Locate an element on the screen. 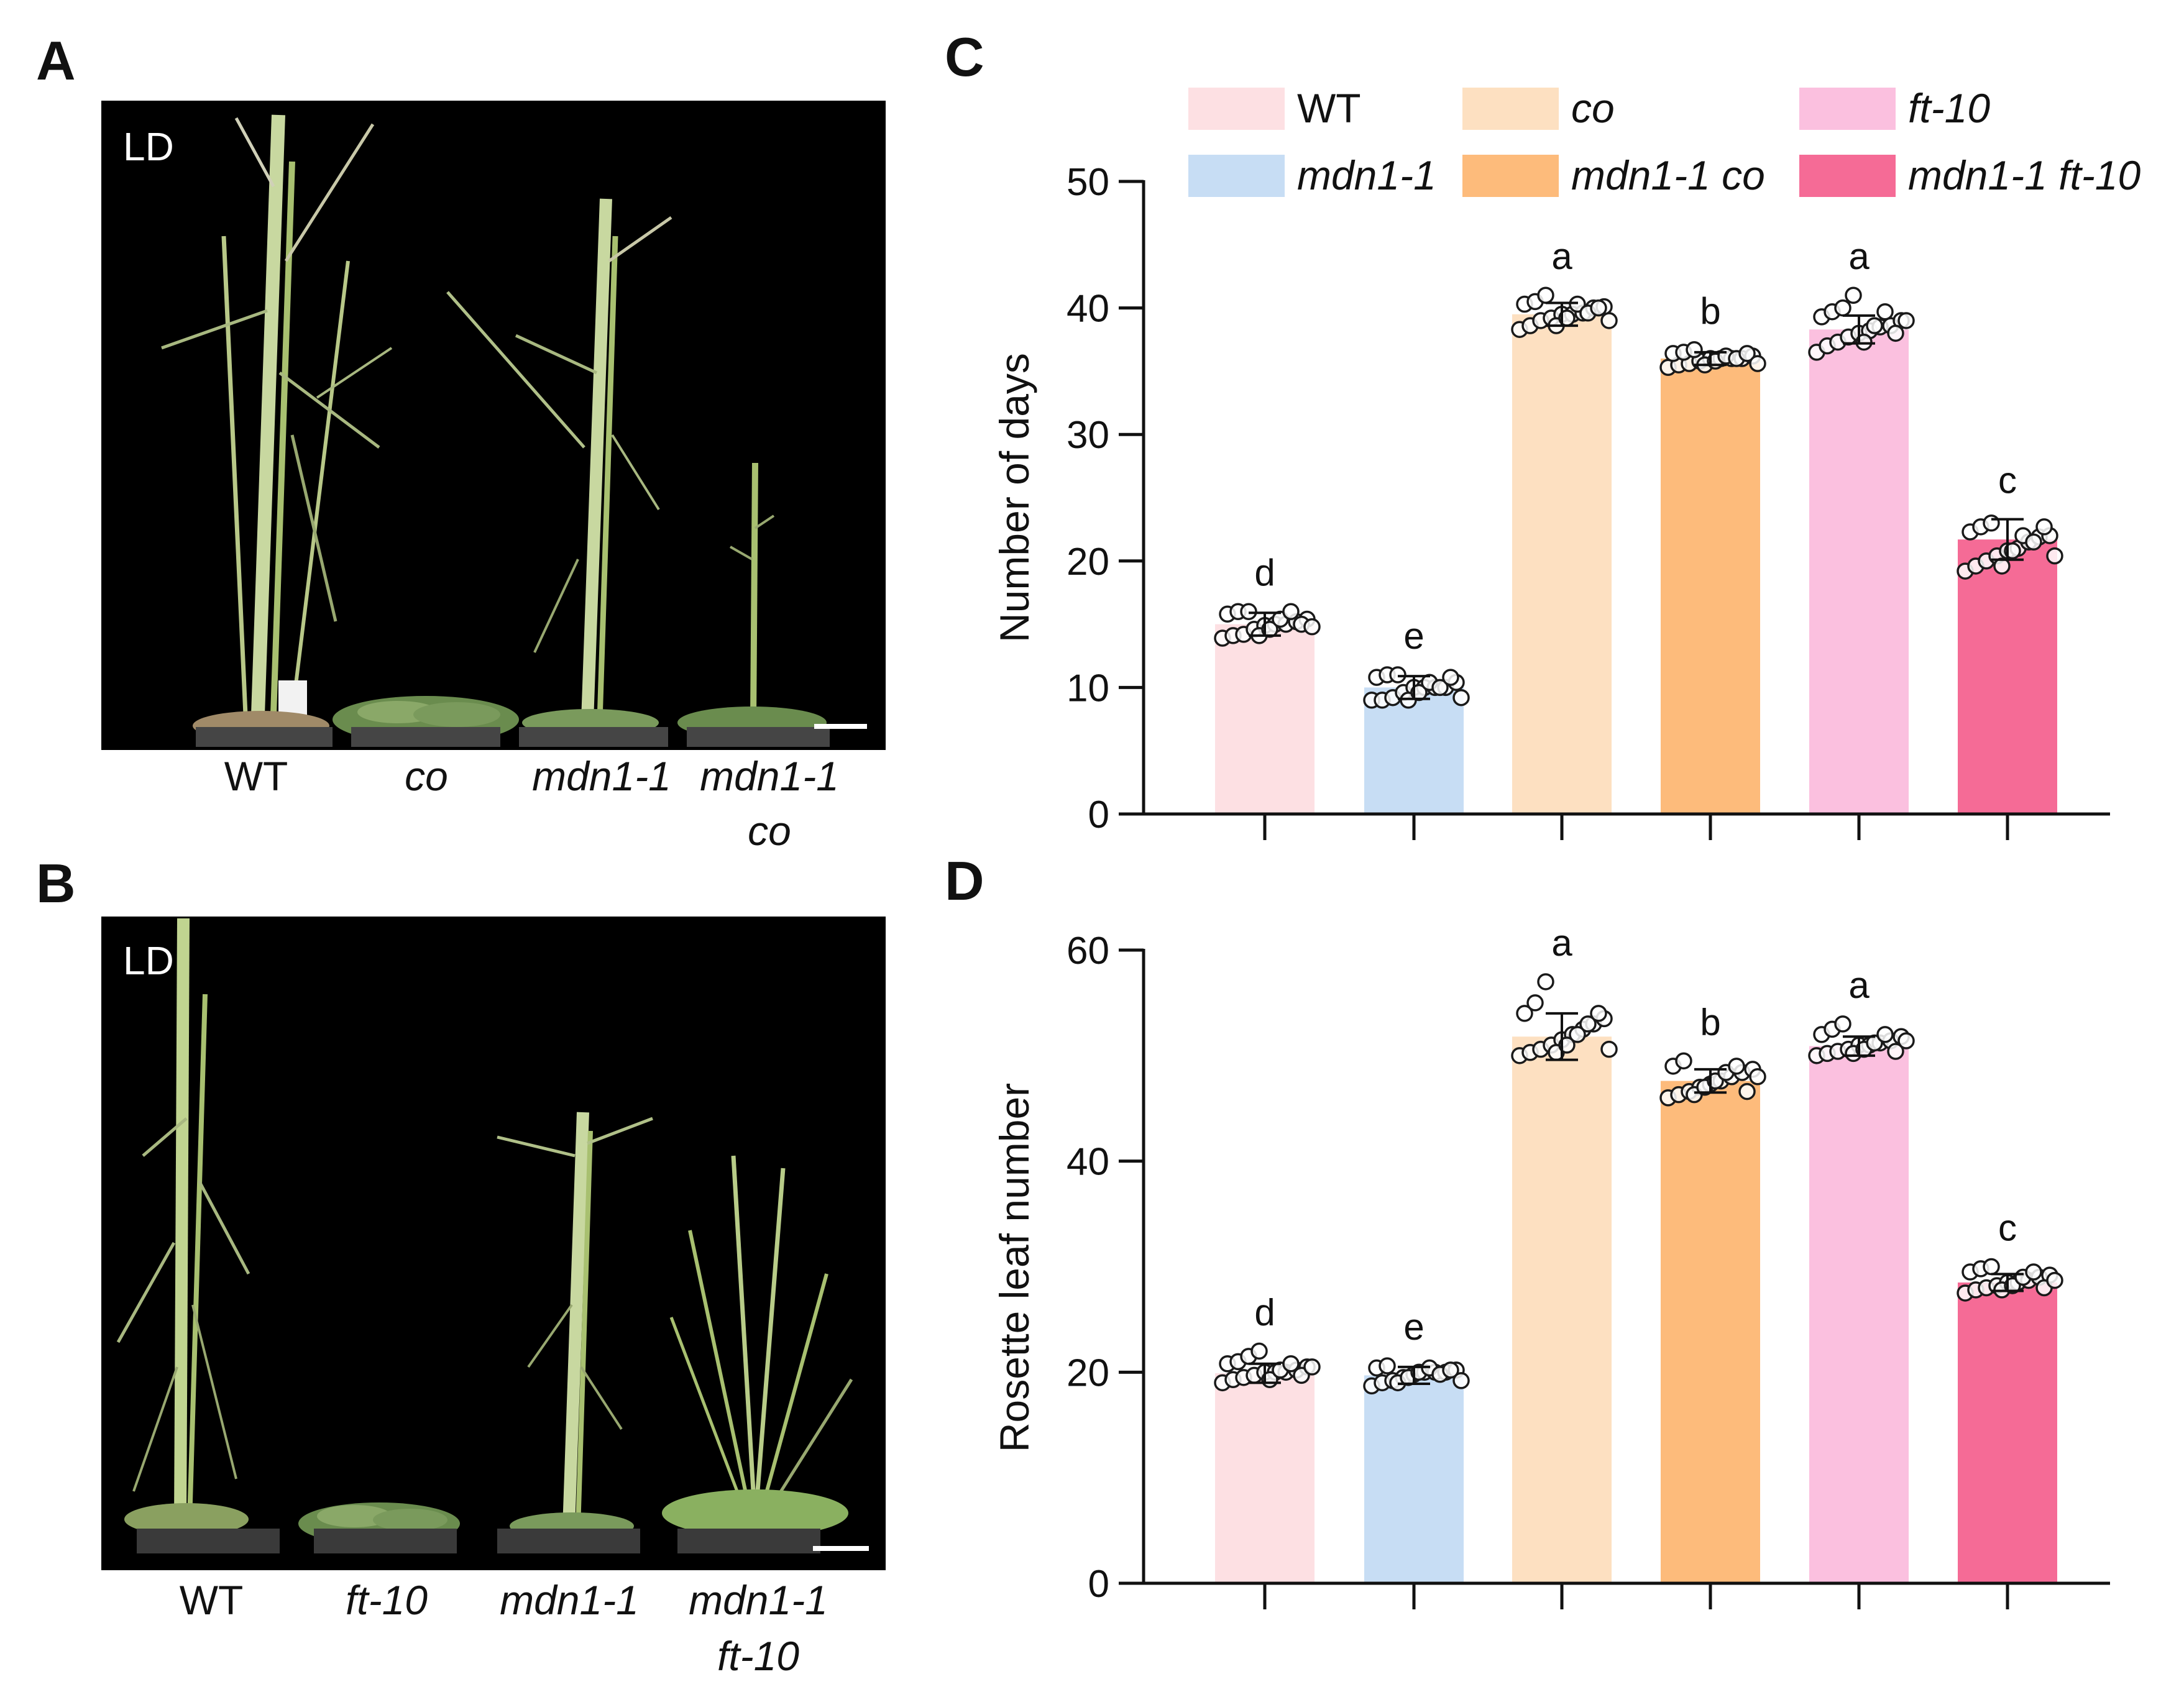  y-tick-label-d-20: 20 is located at coordinates (1088, 1373).